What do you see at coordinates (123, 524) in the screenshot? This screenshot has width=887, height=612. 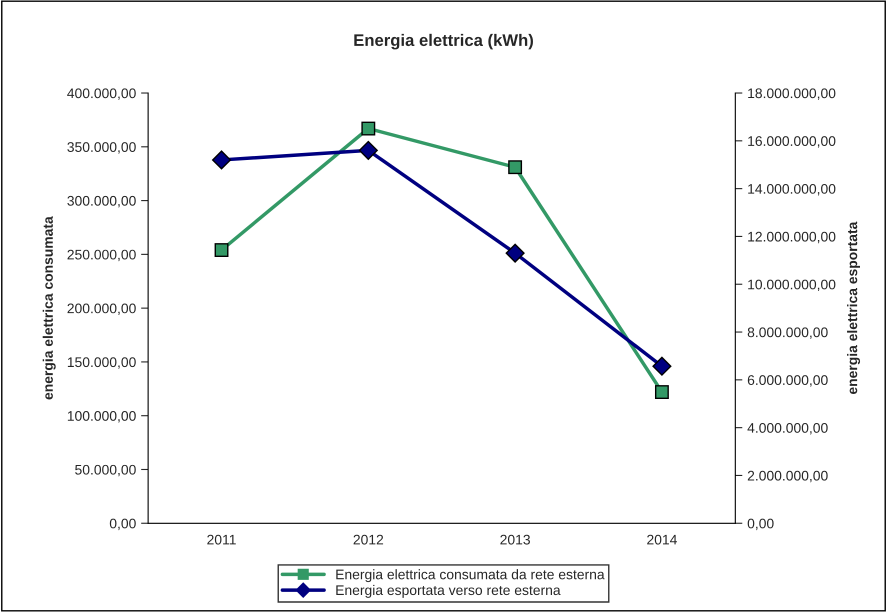 I see `y-tick-label: 0,00` at bounding box center [123, 524].